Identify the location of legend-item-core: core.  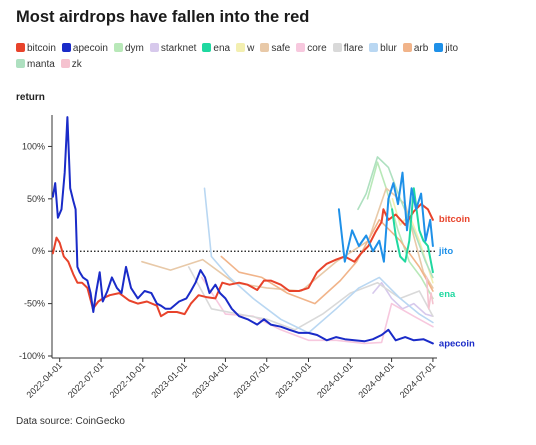
(311, 49).